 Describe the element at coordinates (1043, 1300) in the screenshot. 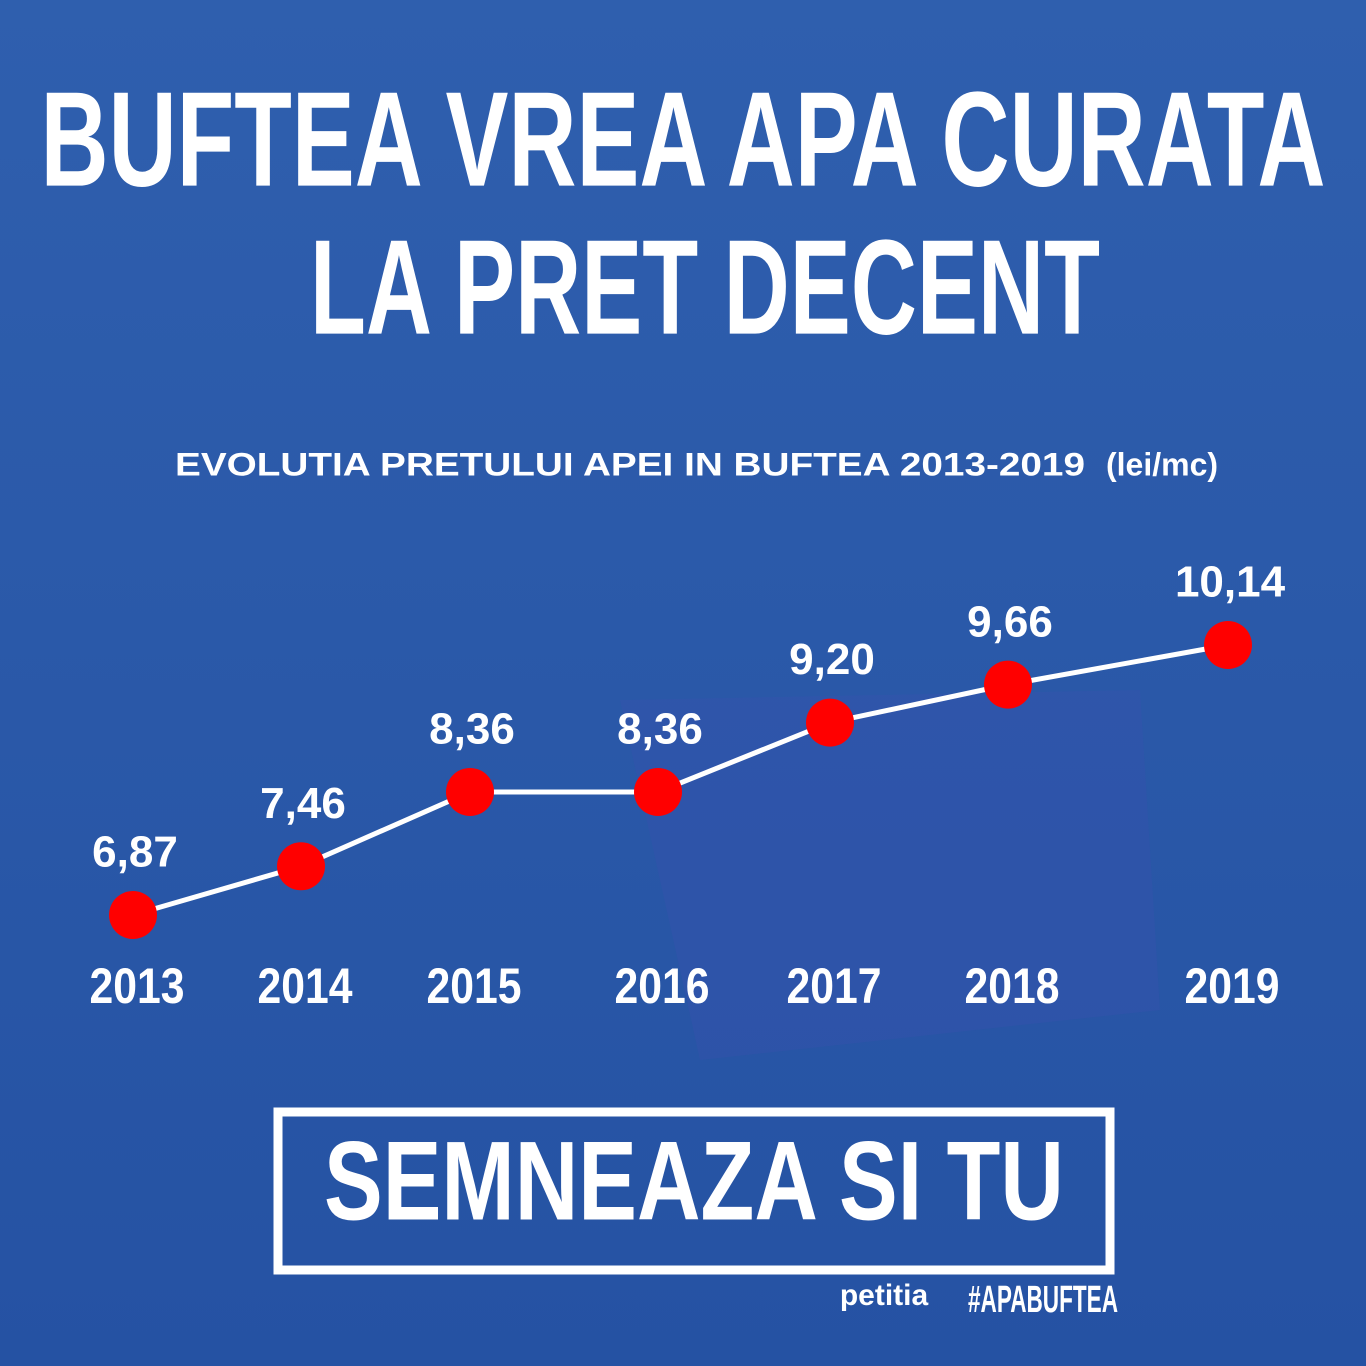

I see `hashtag: #APABUFTEA` at that location.